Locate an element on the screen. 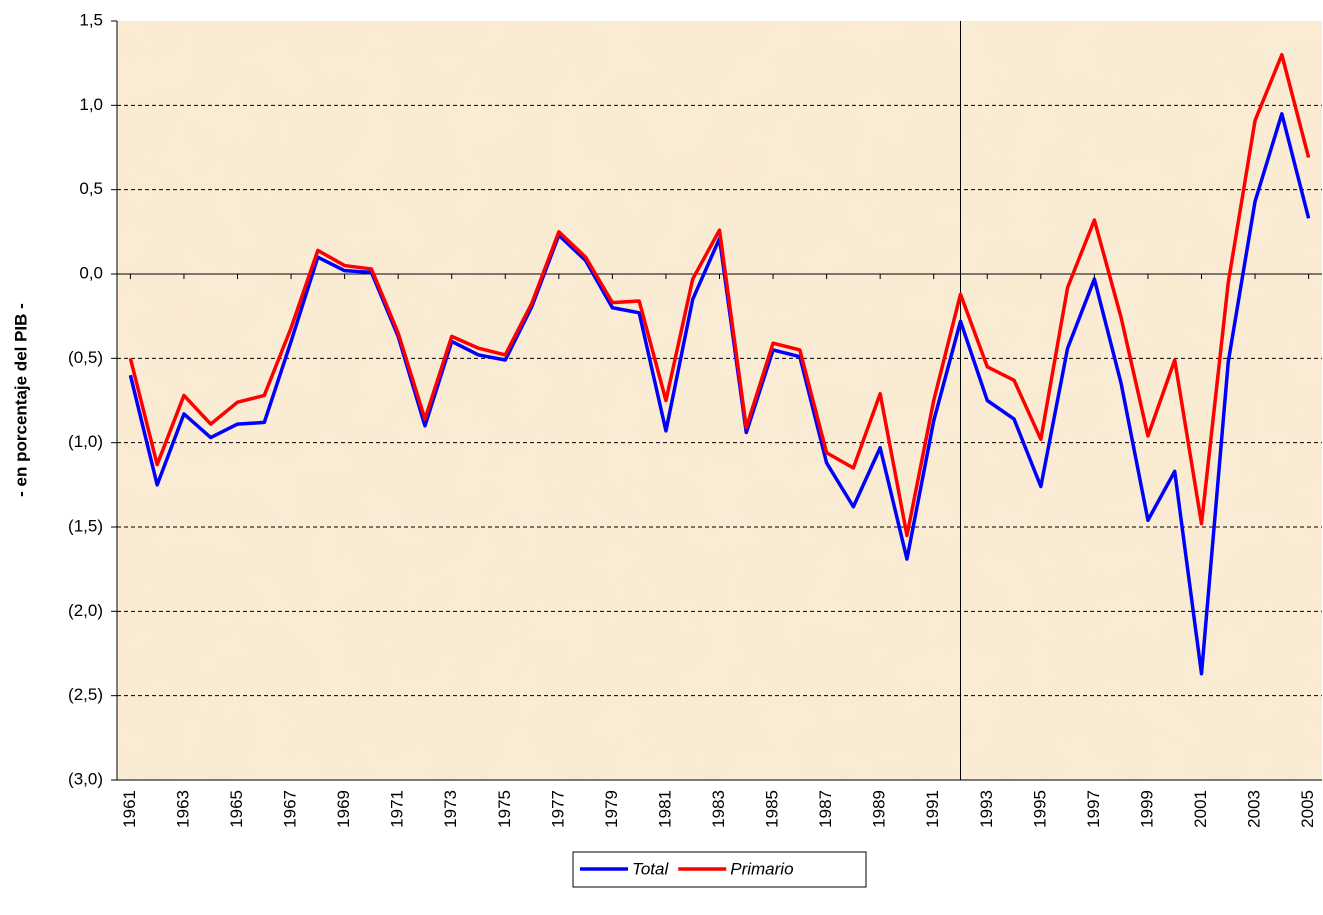 The image size is (1323, 915). x-tick-label: 1985 is located at coordinates (772, 809).